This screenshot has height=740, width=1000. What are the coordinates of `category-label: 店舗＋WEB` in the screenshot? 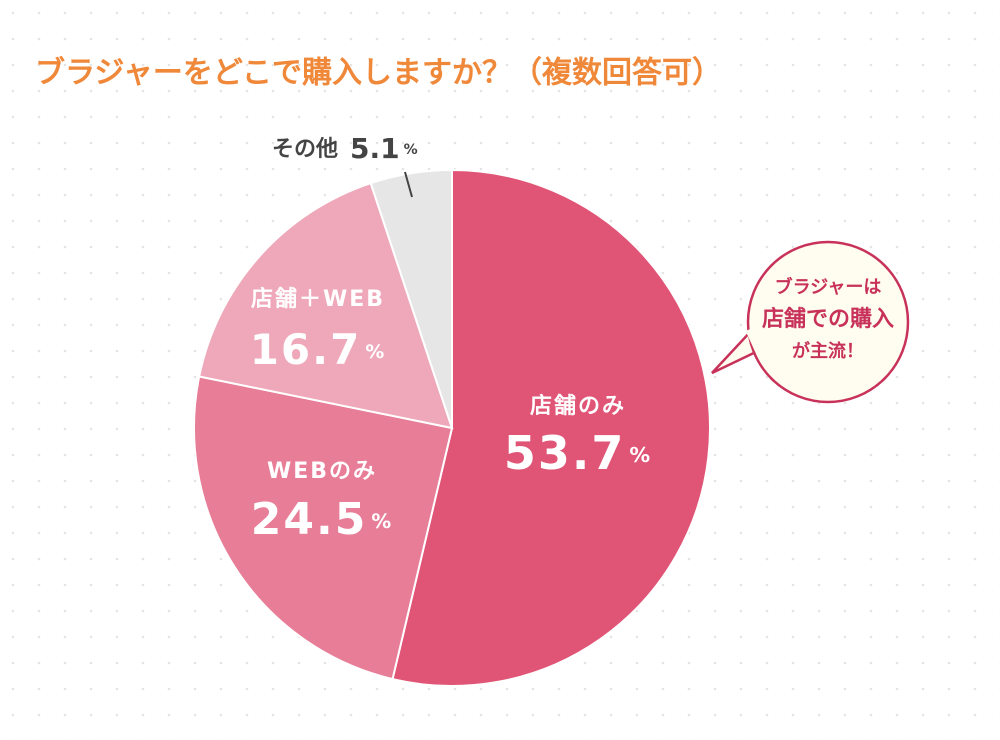 It's located at (318, 299).